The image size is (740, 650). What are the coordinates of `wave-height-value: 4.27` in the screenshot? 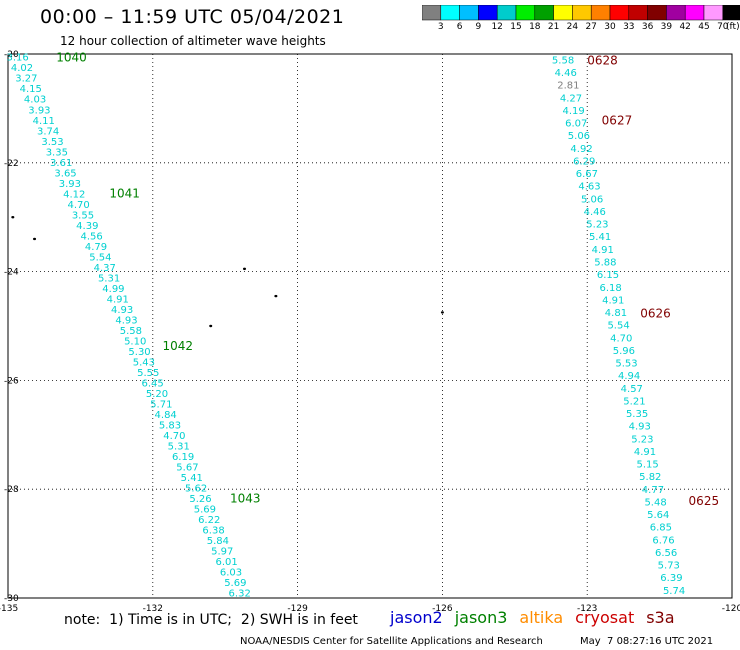 It's located at (571, 98).